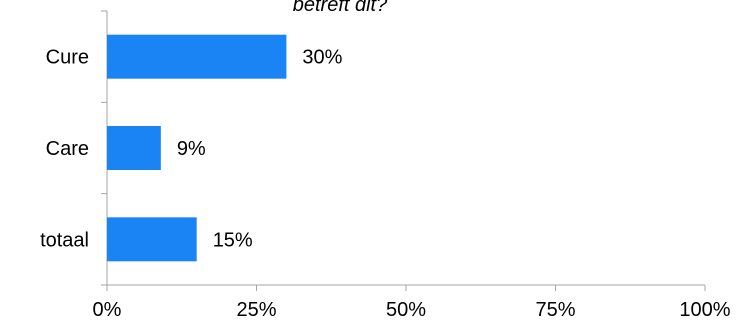  Describe the element at coordinates (67, 149) in the screenshot. I see `category-label: Care` at that location.